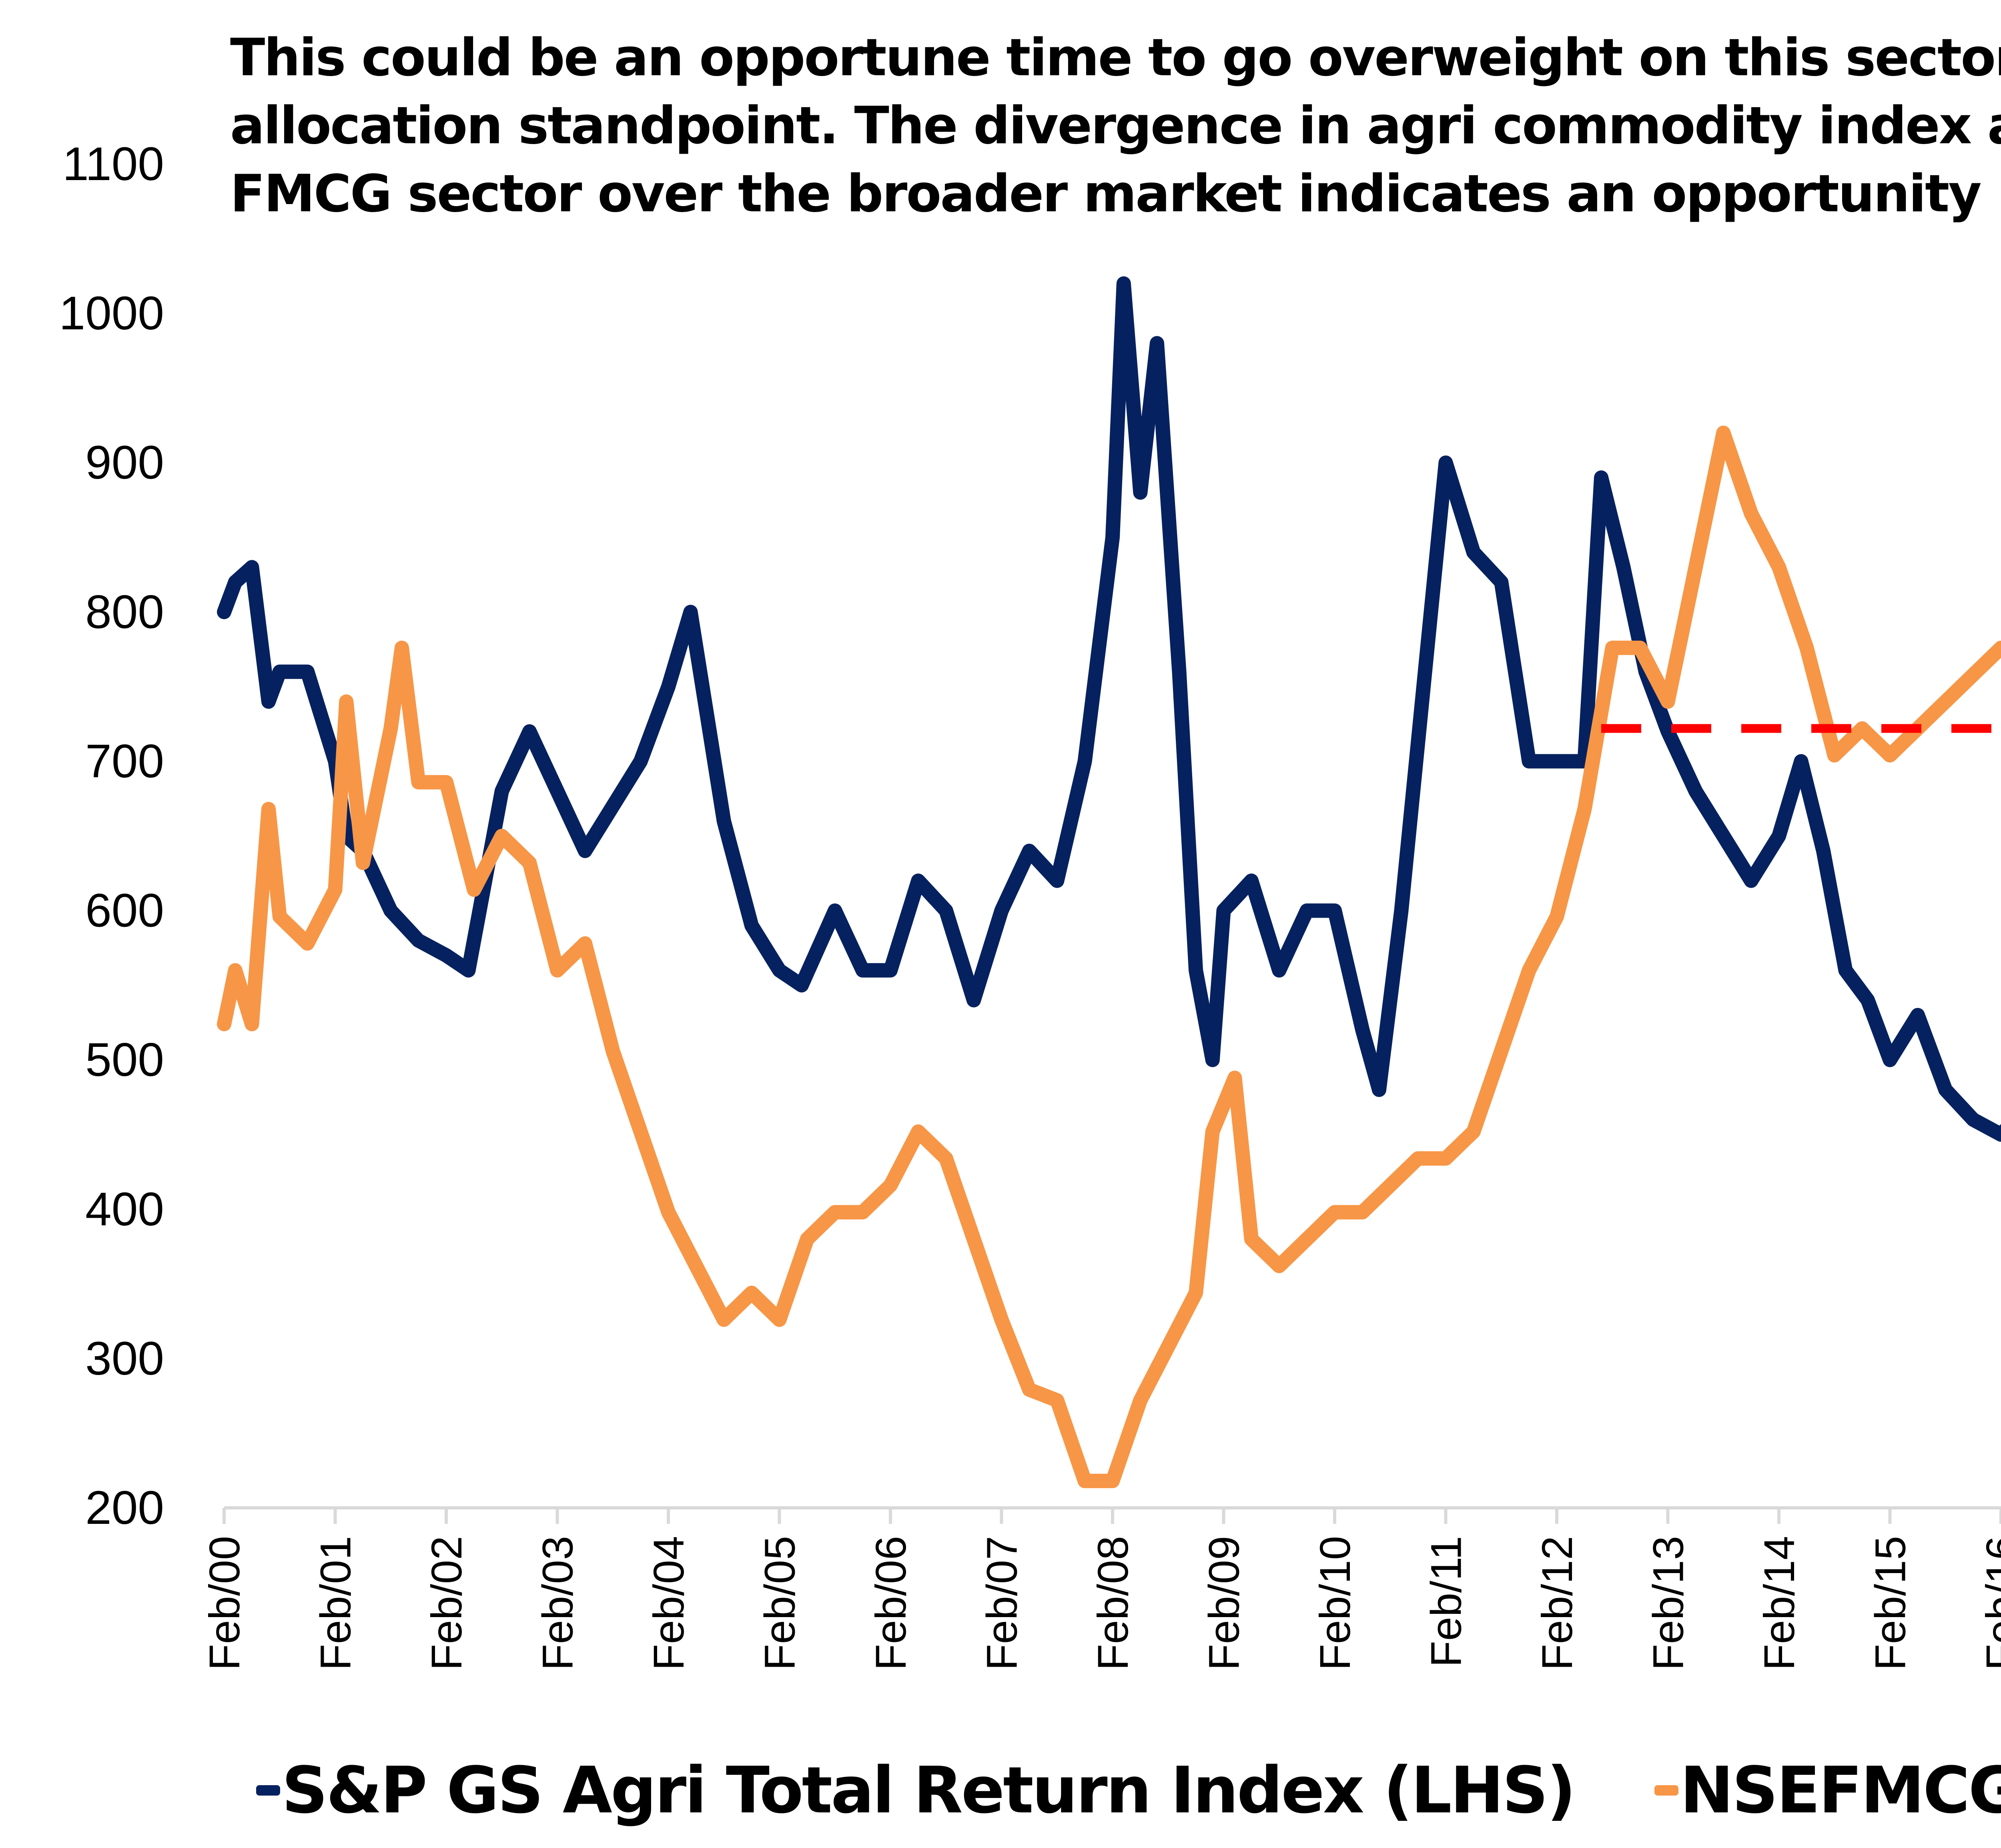  Describe the element at coordinates (124, 462) in the screenshot. I see `y-left-tick-label: 900` at that location.